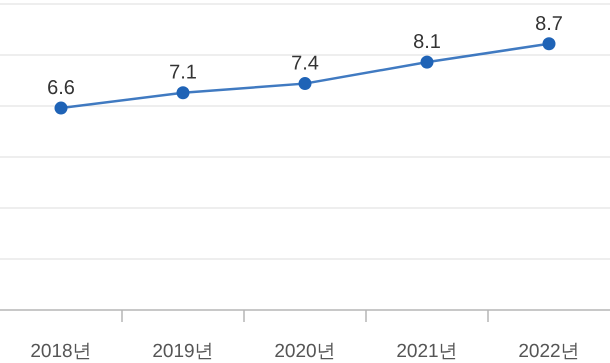  What do you see at coordinates (427, 42) in the screenshot?
I see `data-label: 8.1` at bounding box center [427, 42].